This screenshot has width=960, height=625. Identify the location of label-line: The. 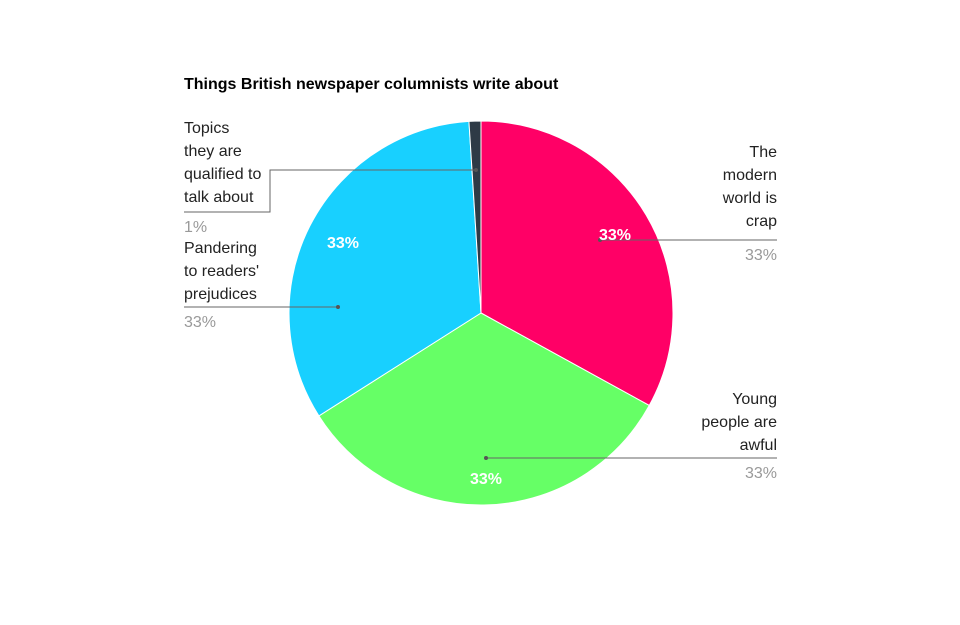
(763, 152).